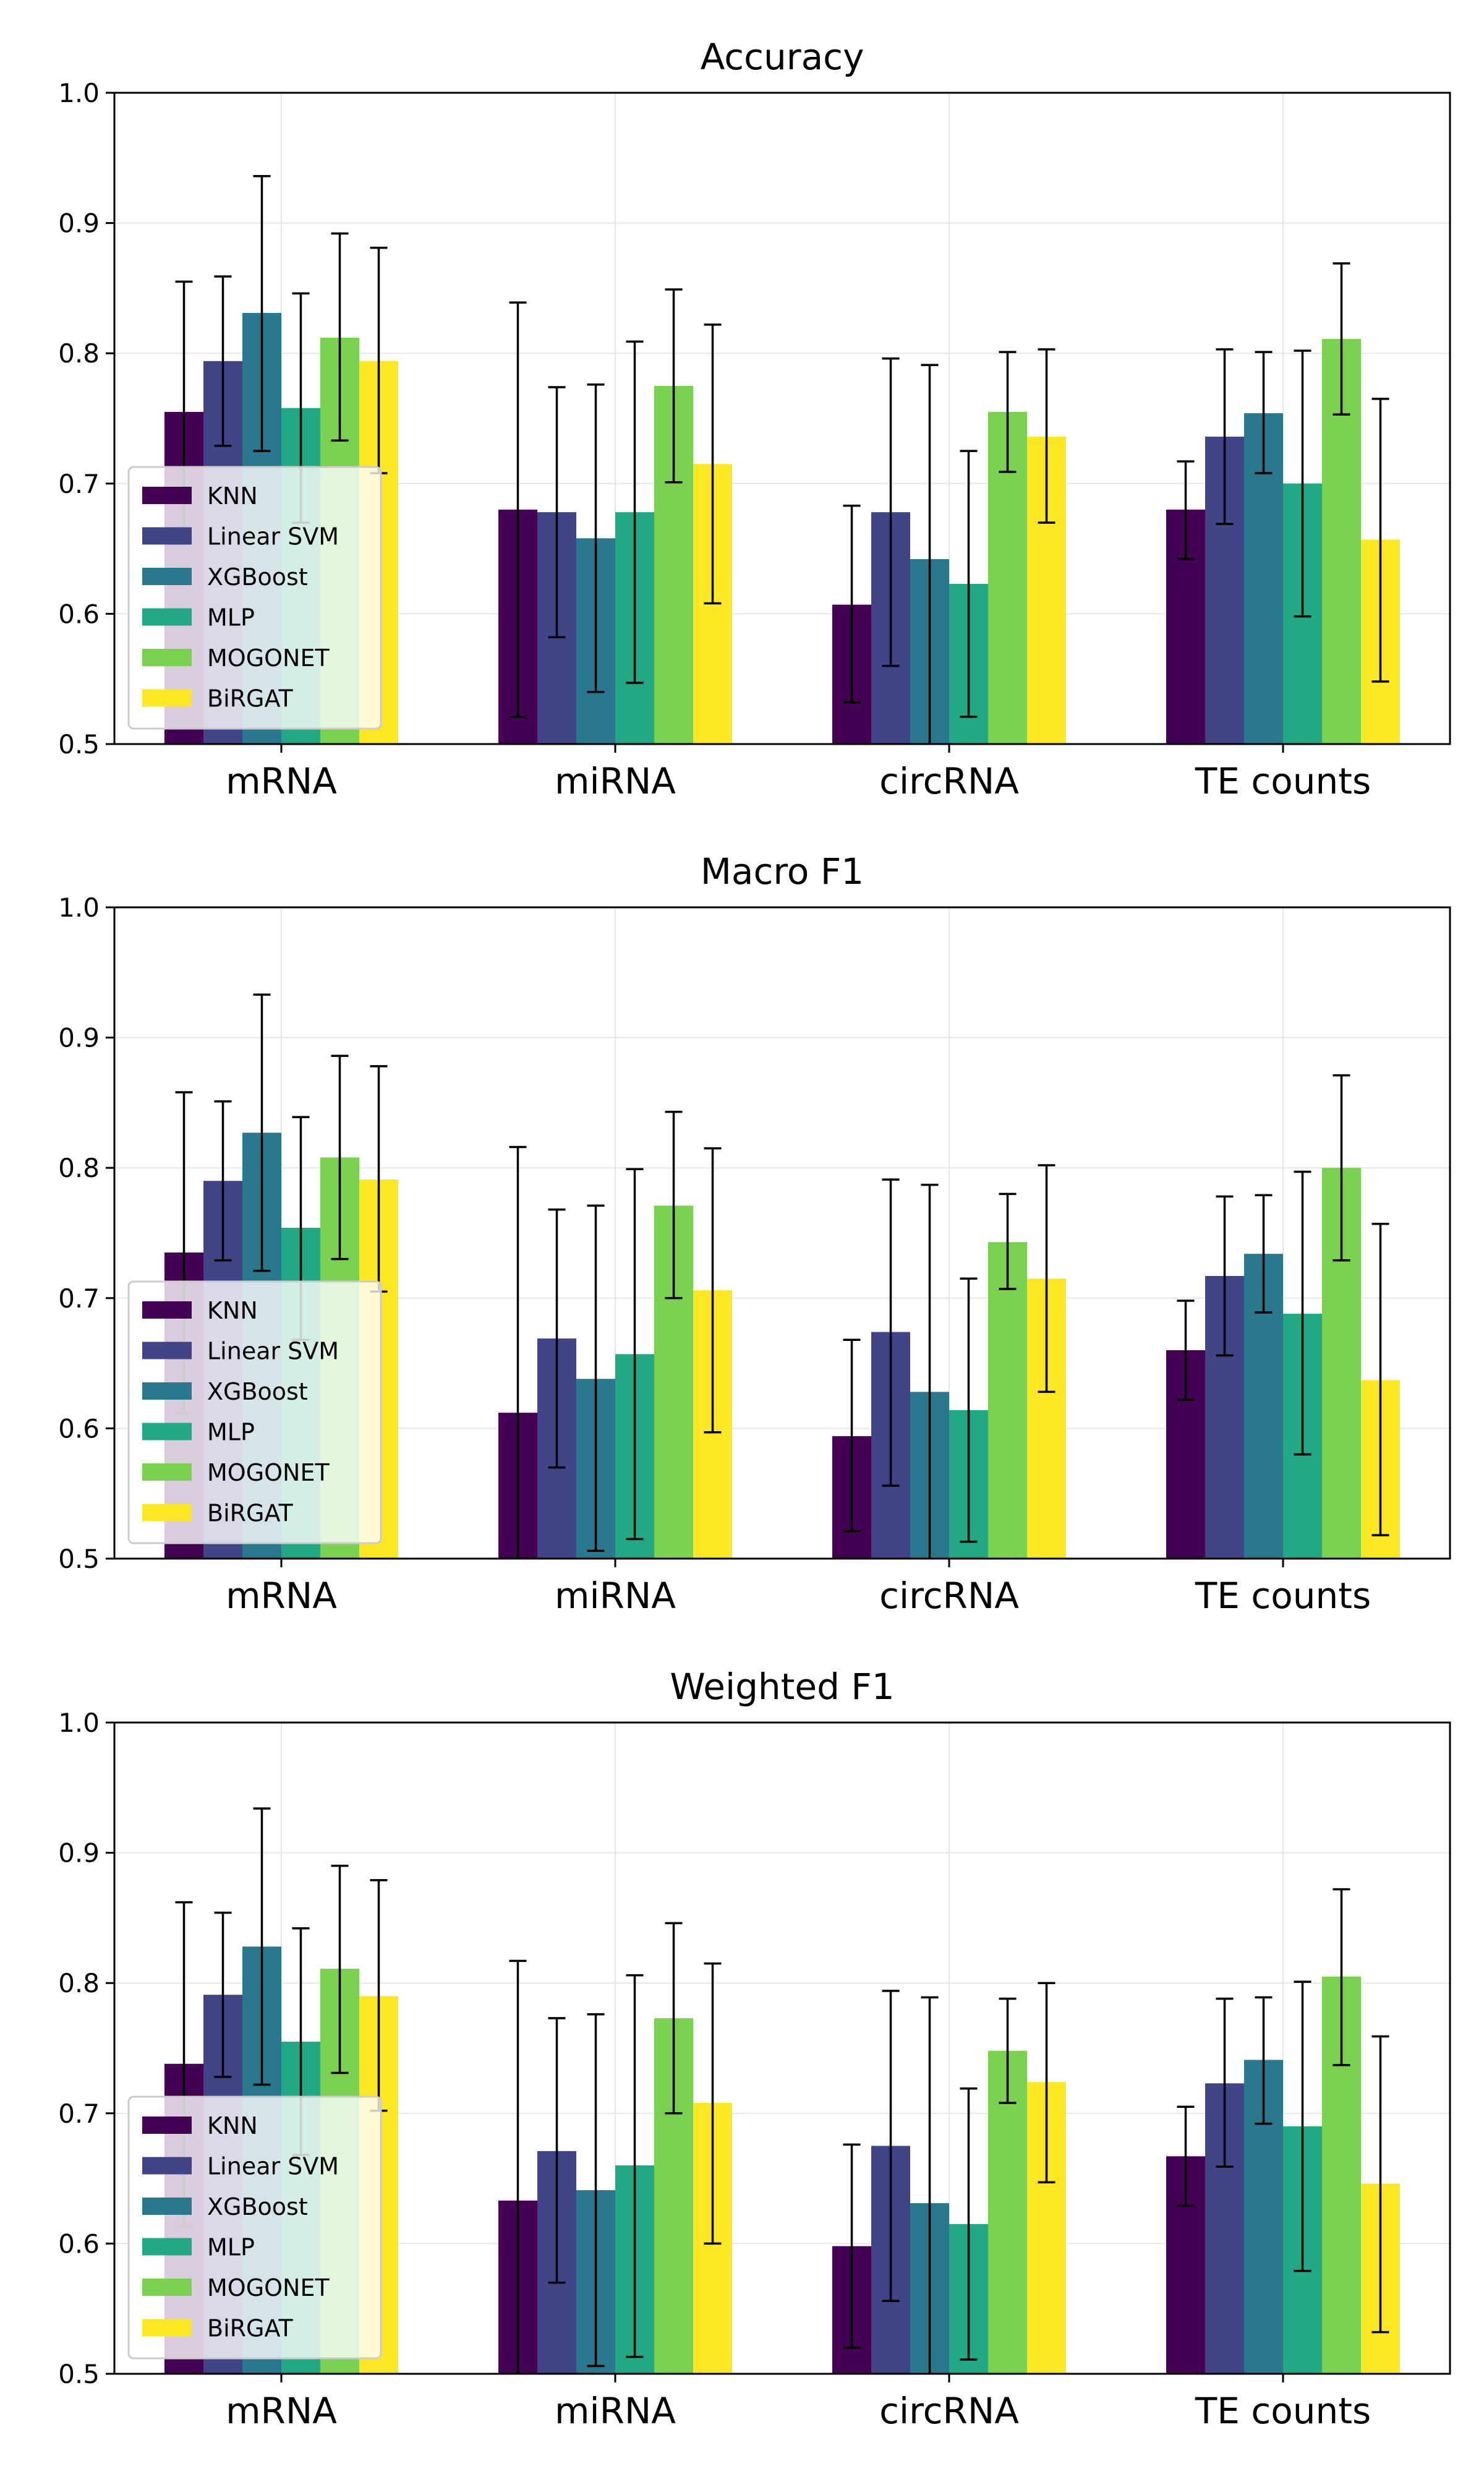 The image size is (1484, 2474). What do you see at coordinates (782, 1687) in the screenshot?
I see `chart-title: Weighted F1` at bounding box center [782, 1687].